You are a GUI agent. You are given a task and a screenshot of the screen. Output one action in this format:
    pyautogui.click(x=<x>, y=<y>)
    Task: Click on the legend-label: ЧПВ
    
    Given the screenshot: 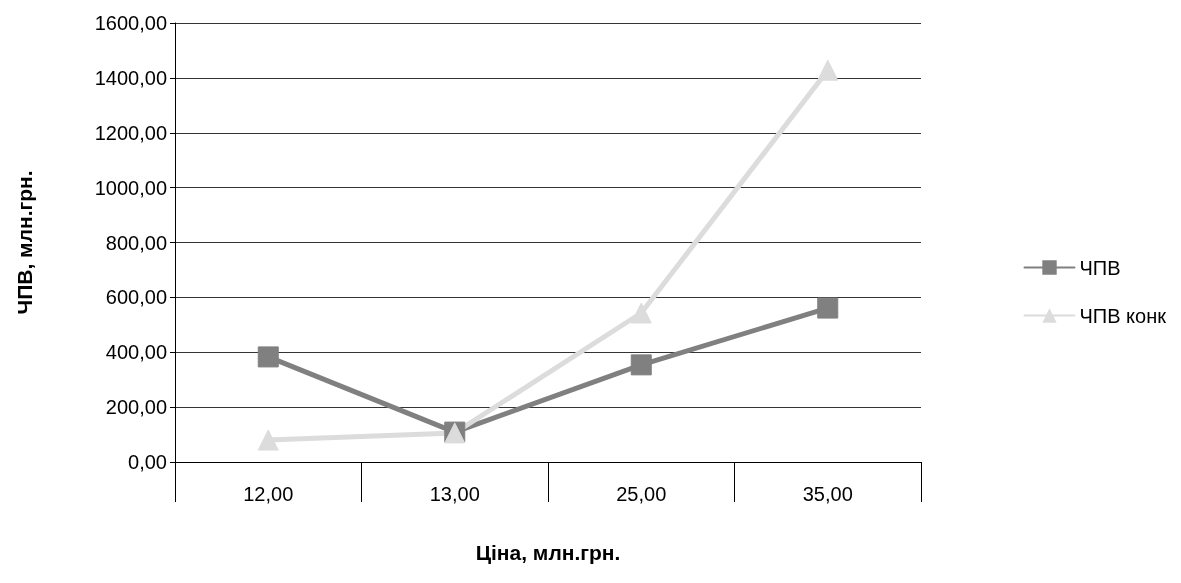 What is the action you would take?
    pyautogui.click(x=1100, y=267)
    